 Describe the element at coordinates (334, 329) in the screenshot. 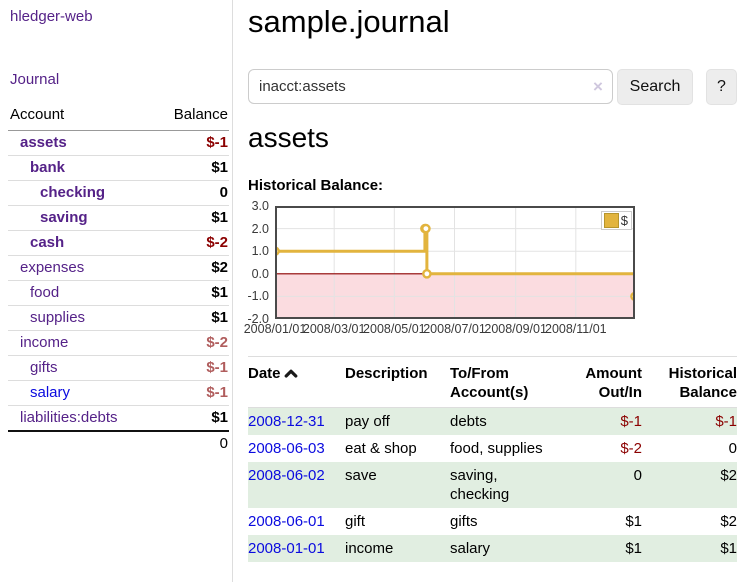

I see `x-axis-tick-label: 2008/03/01` at that location.